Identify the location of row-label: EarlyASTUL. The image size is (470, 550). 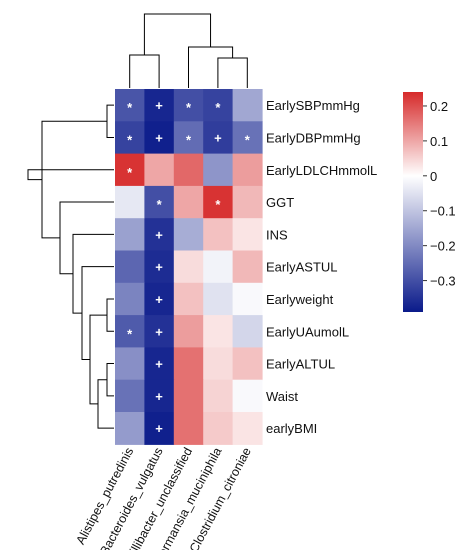
(302, 267).